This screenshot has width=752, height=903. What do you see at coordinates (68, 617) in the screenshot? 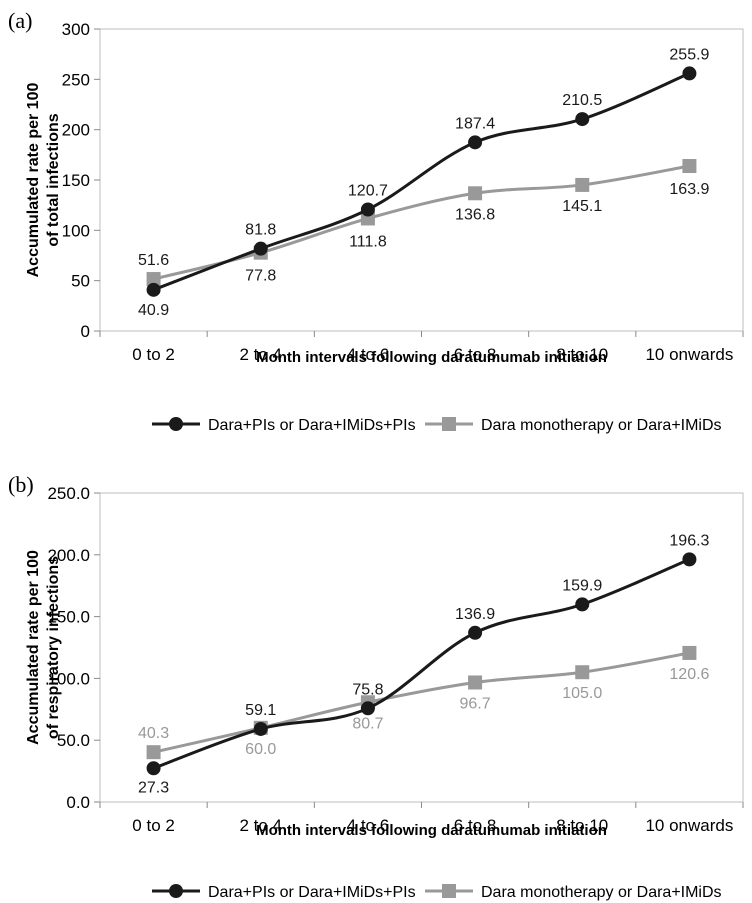
I see `y-tick-label: 150.0` at bounding box center [68, 617].